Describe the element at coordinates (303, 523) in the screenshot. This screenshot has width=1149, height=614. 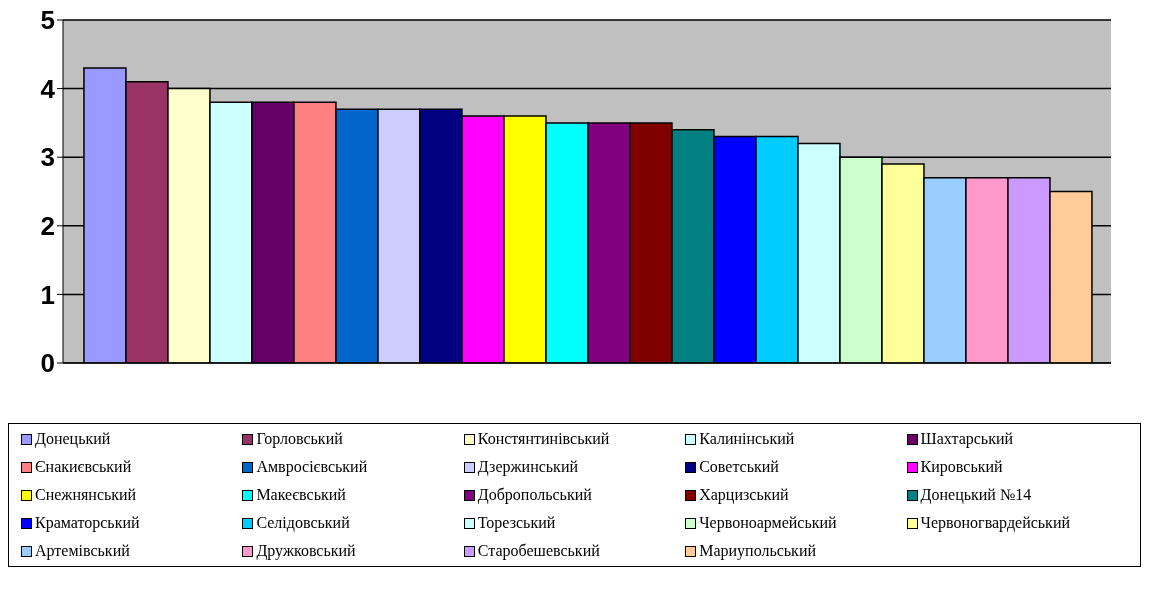
I see `legend-label: Селідовський` at that location.